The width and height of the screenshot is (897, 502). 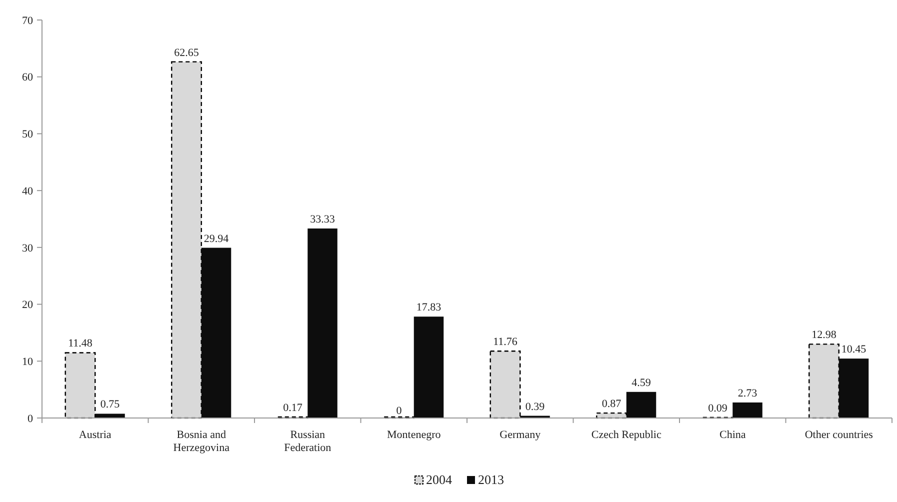 What do you see at coordinates (28, 362) in the screenshot?
I see `y-tick-label: 10` at bounding box center [28, 362].